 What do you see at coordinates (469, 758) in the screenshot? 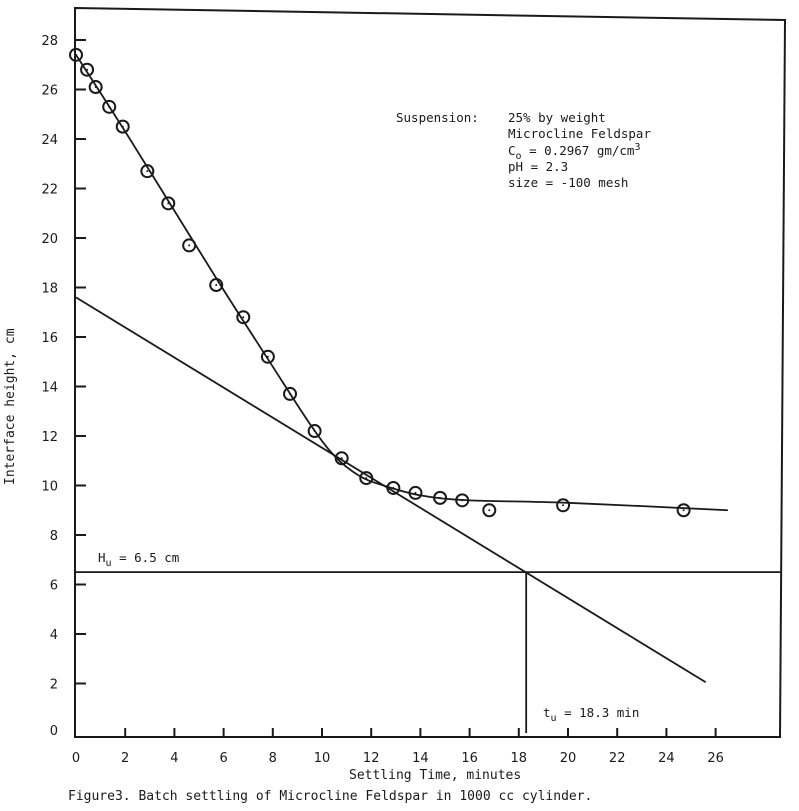
I see `x-tick-label: 16` at bounding box center [469, 758].